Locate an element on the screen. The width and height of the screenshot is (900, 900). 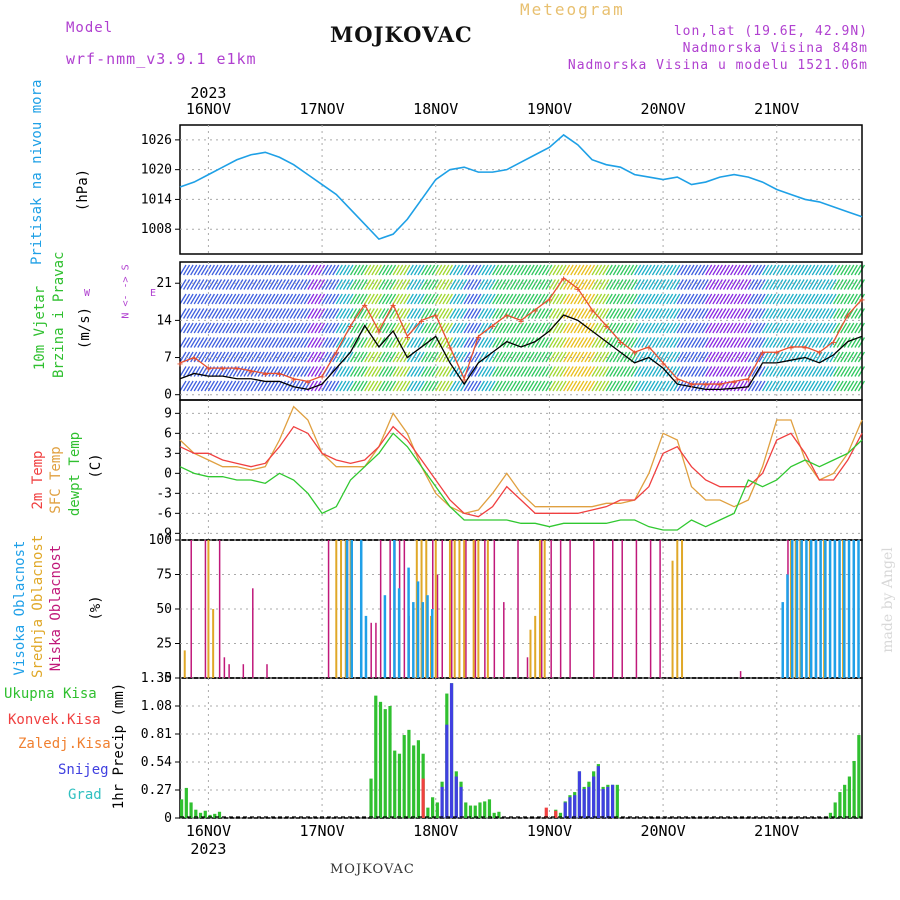
rain-total-bar is located at coordinates (466, 810).